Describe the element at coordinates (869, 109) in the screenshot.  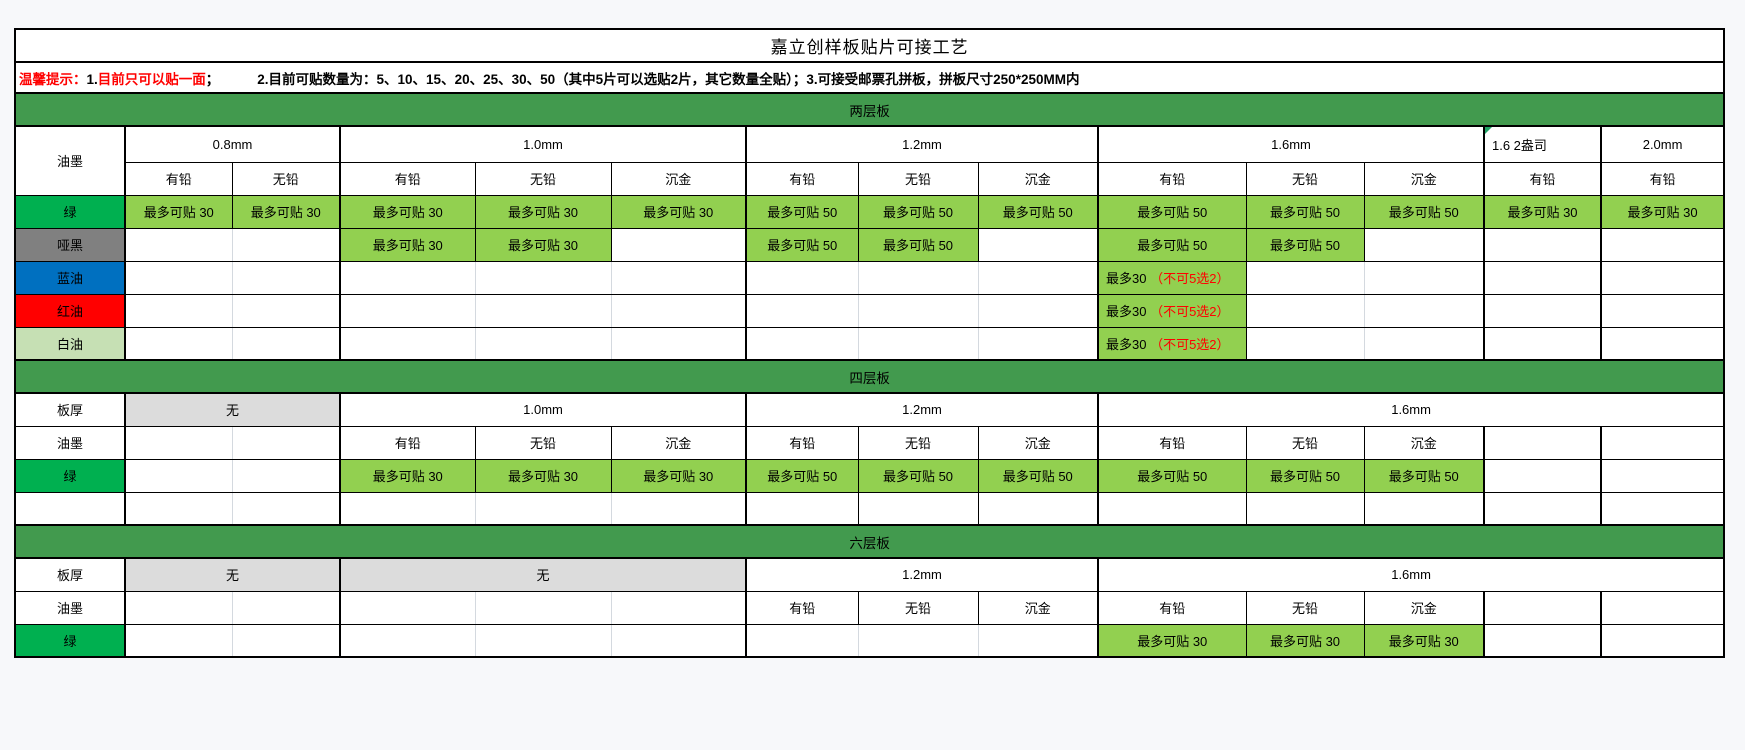
I see `section-title: 两层板` at that location.